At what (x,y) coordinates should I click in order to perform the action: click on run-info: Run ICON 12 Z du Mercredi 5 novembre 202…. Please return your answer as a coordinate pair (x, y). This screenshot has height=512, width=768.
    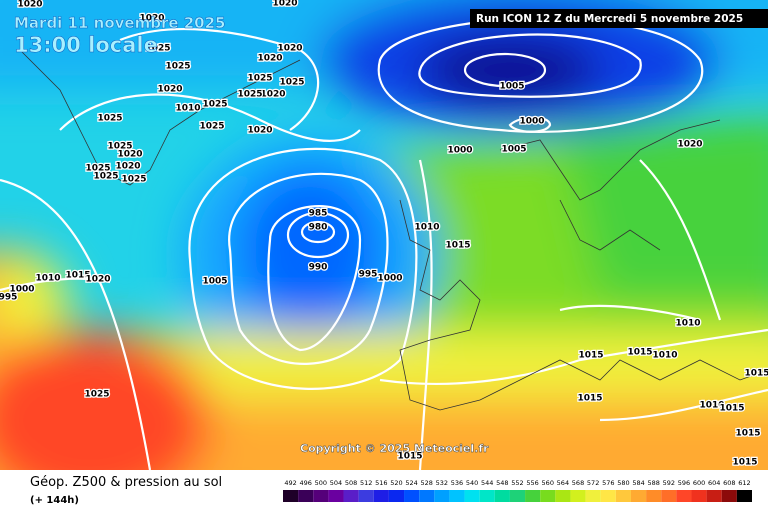
    Looking at the image, I should click on (609, 19).